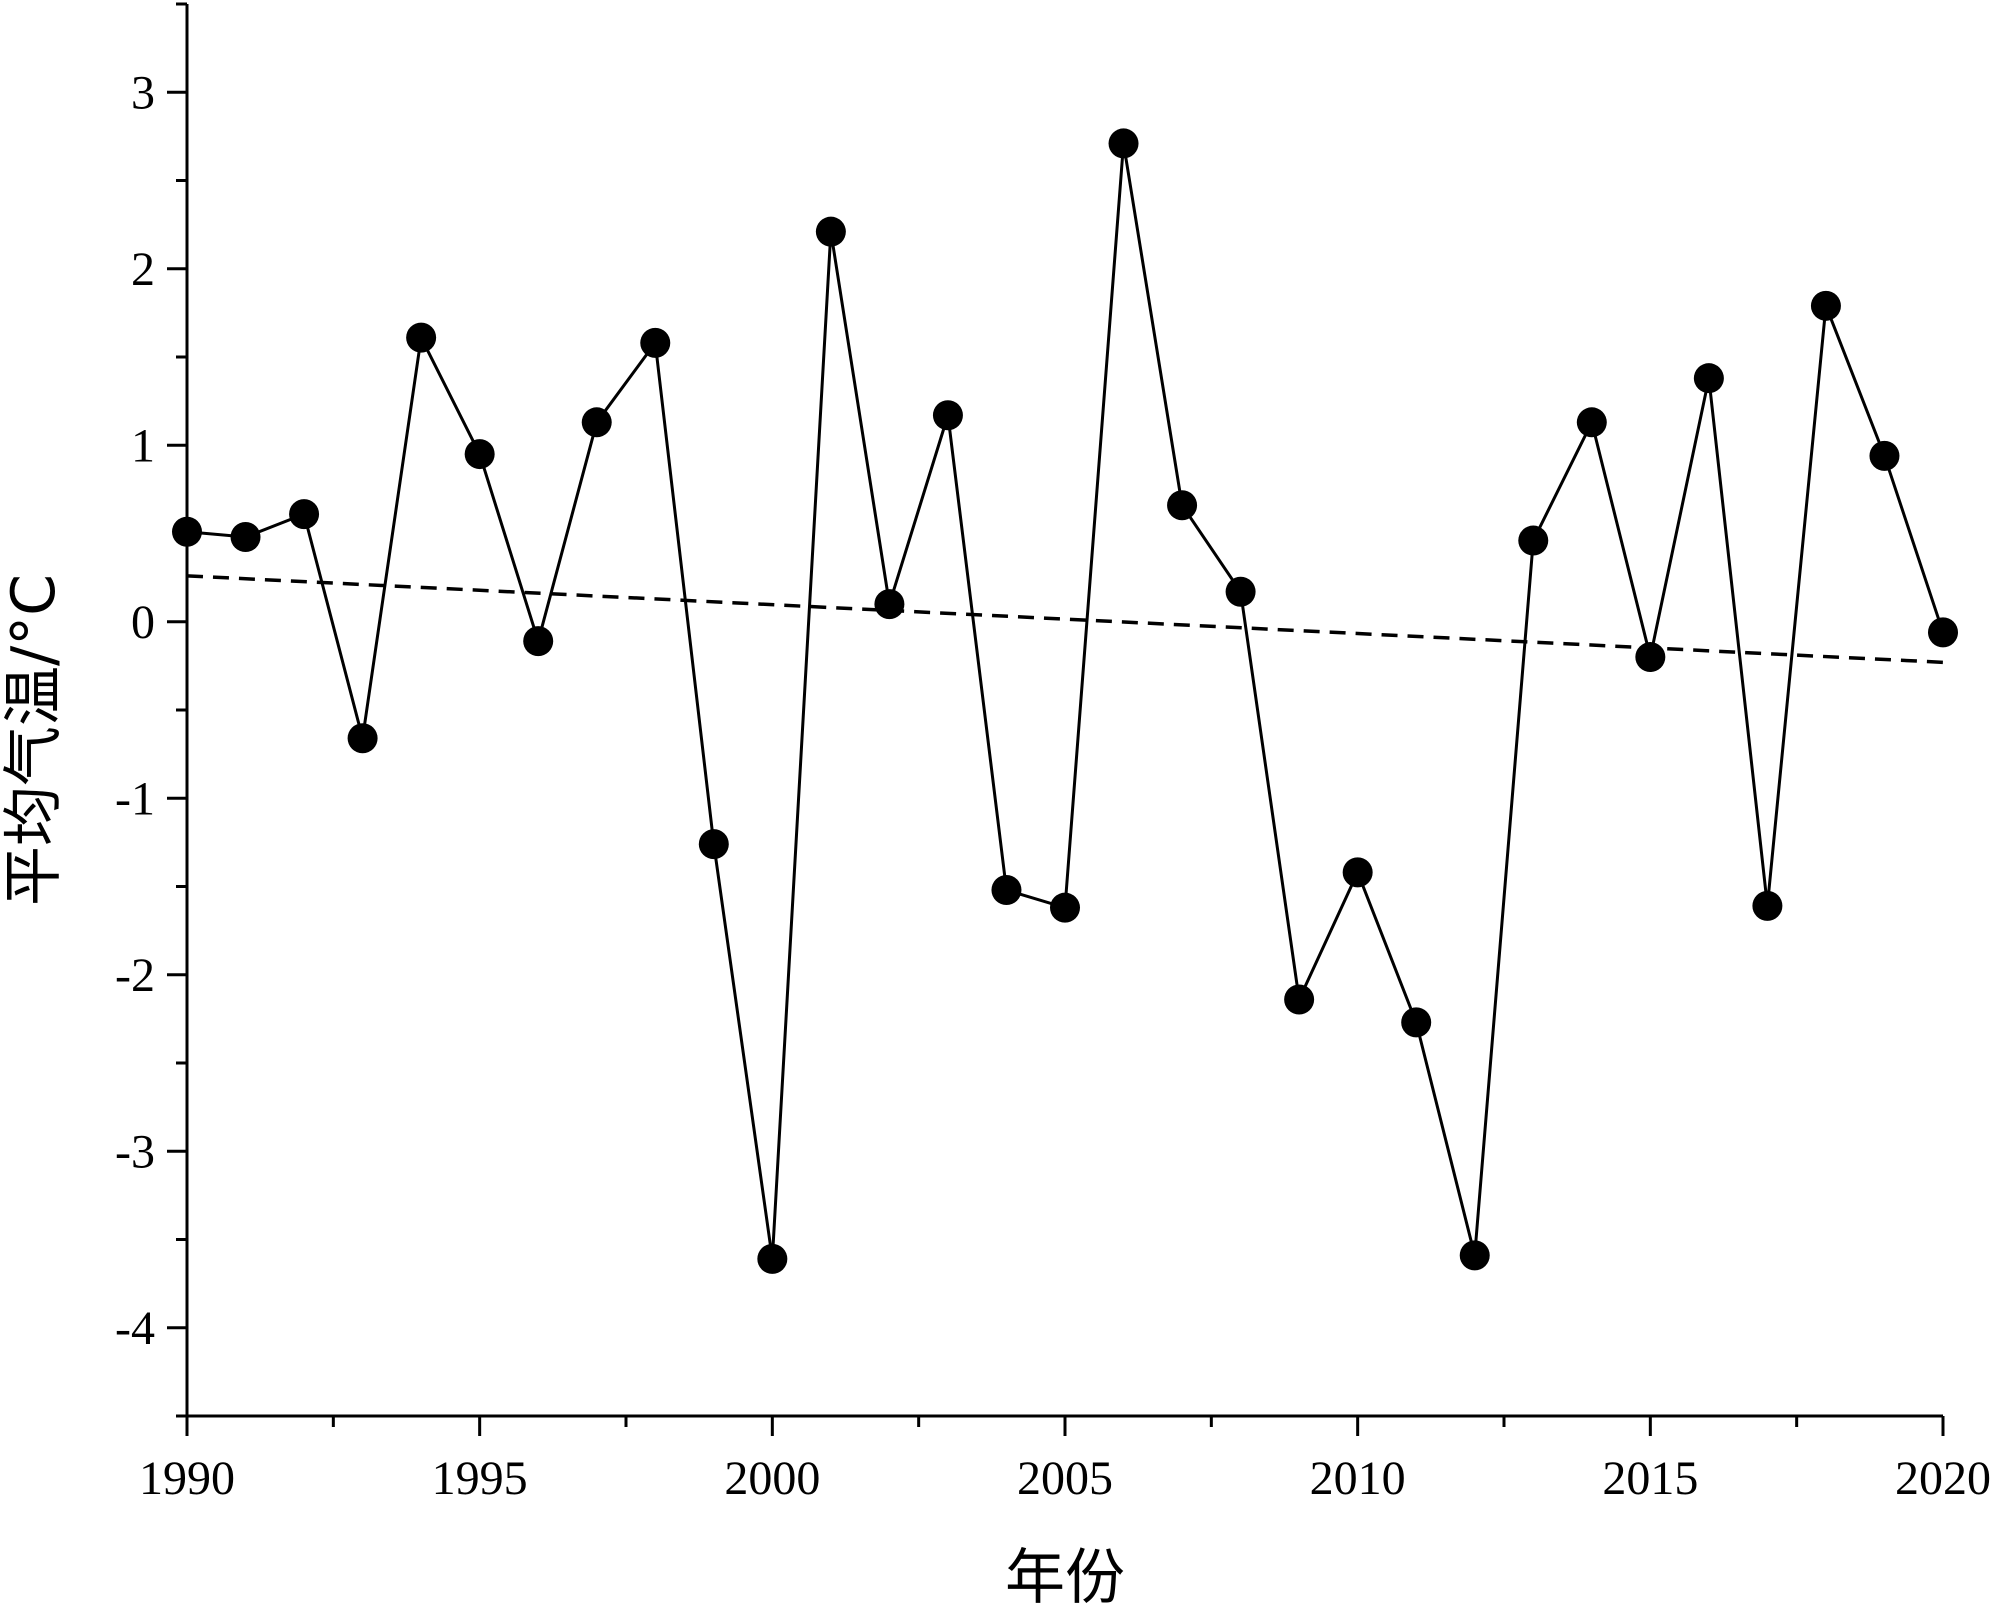 This screenshot has width=2000, height=1622. What do you see at coordinates (187, 1478) in the screenshot?
I see `x-tick-label: 1990` at bounding box center [187, 1478].